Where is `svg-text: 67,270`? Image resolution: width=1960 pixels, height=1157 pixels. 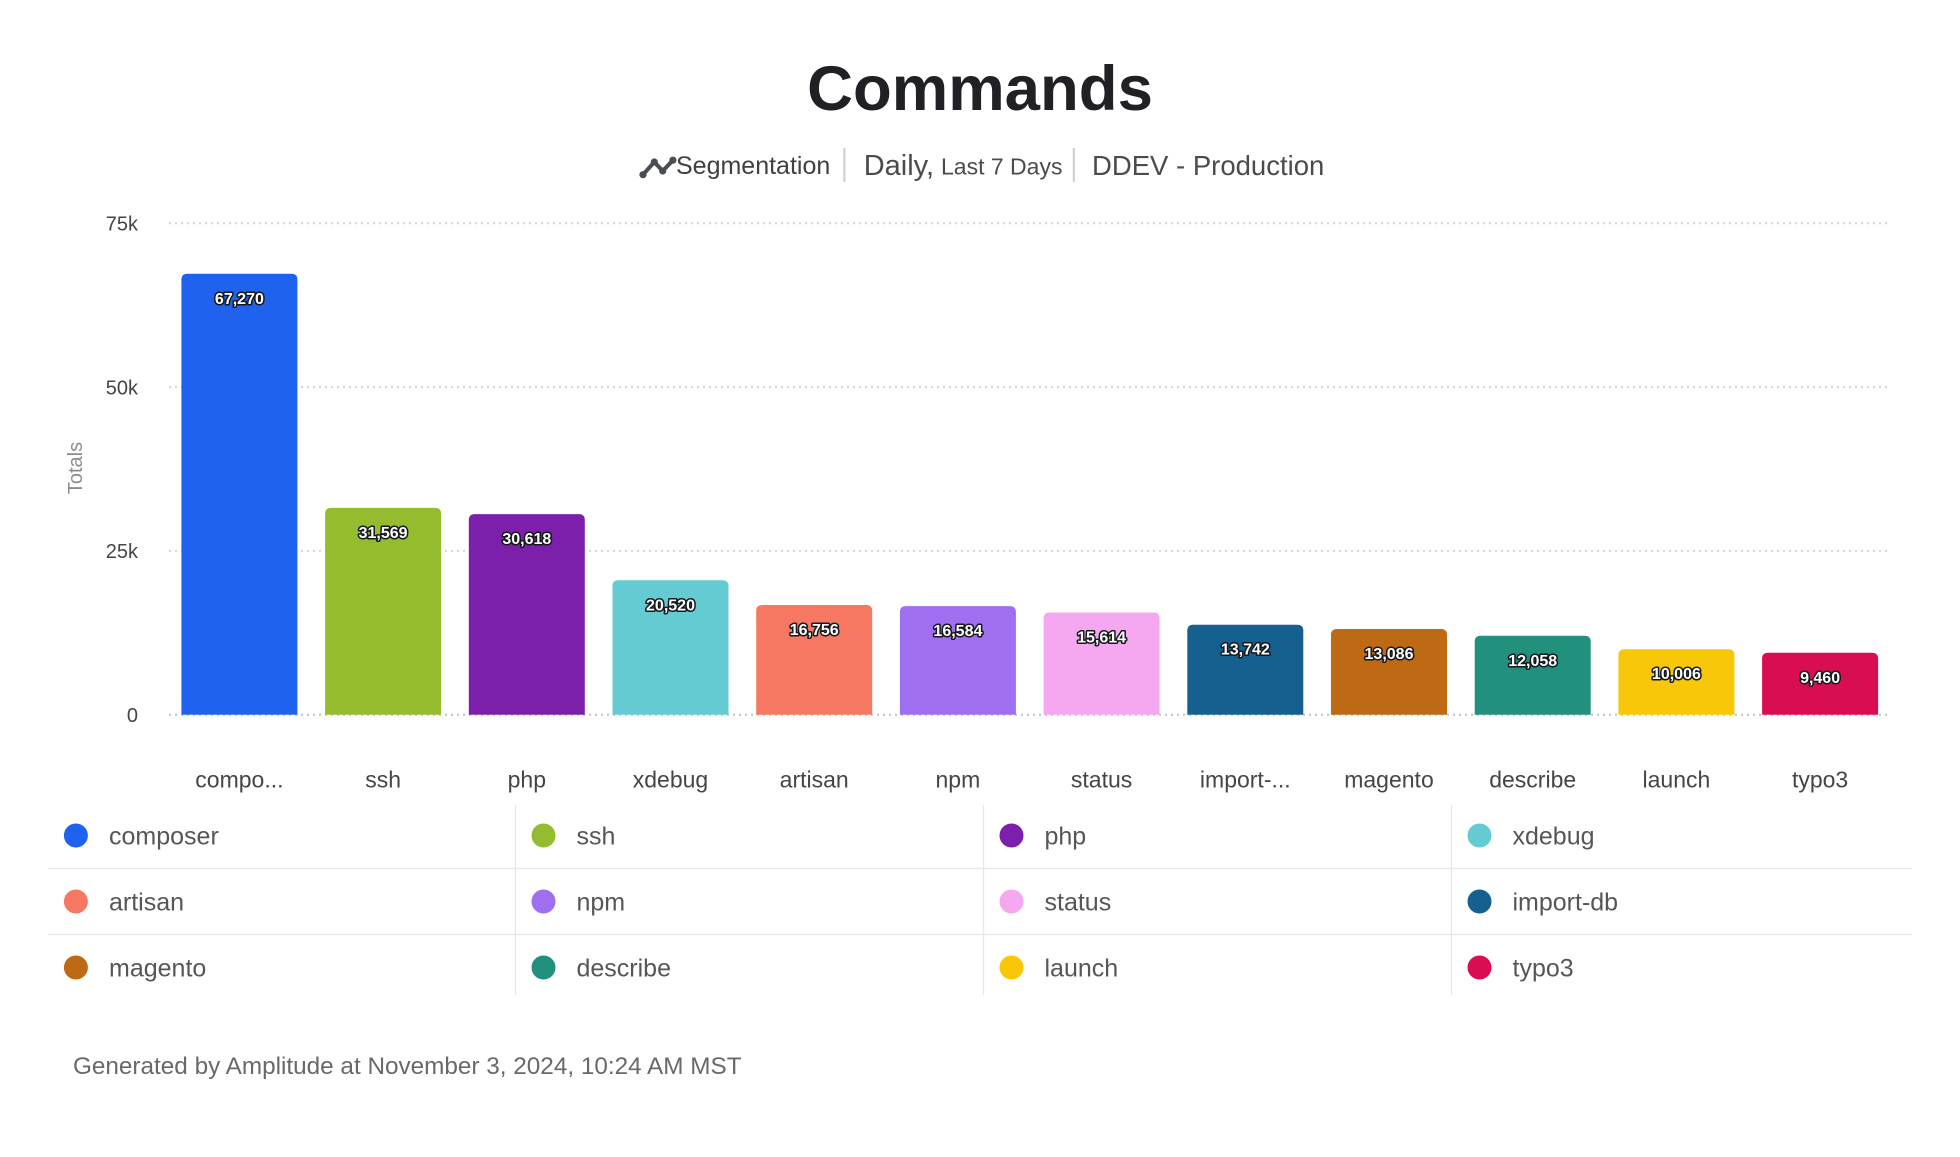
svg-text: 67,270 is located at coordinates (239, 299).